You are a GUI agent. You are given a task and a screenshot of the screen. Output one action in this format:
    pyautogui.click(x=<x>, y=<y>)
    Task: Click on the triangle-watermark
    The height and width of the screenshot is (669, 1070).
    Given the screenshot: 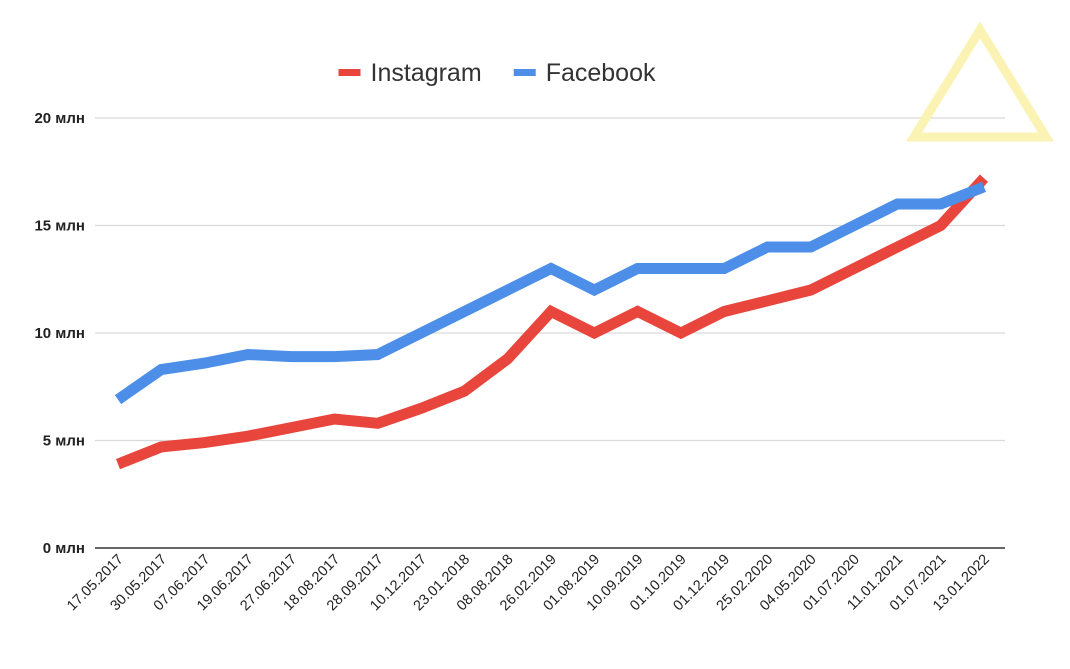 What is the action you would take?
    pyautogui.click(x=980, y=81)
    